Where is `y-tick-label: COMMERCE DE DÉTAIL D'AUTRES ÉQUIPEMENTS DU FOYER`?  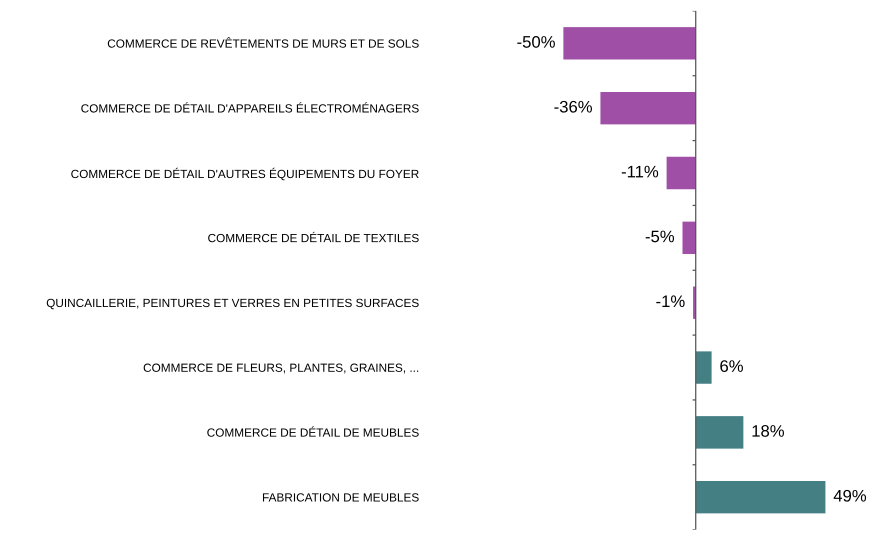 y-tick-label: COMMERCE DE DÉTAIL D'AUTRES ÉQUIPEMENTS DU FOYER is located at coordinates (245, 174).